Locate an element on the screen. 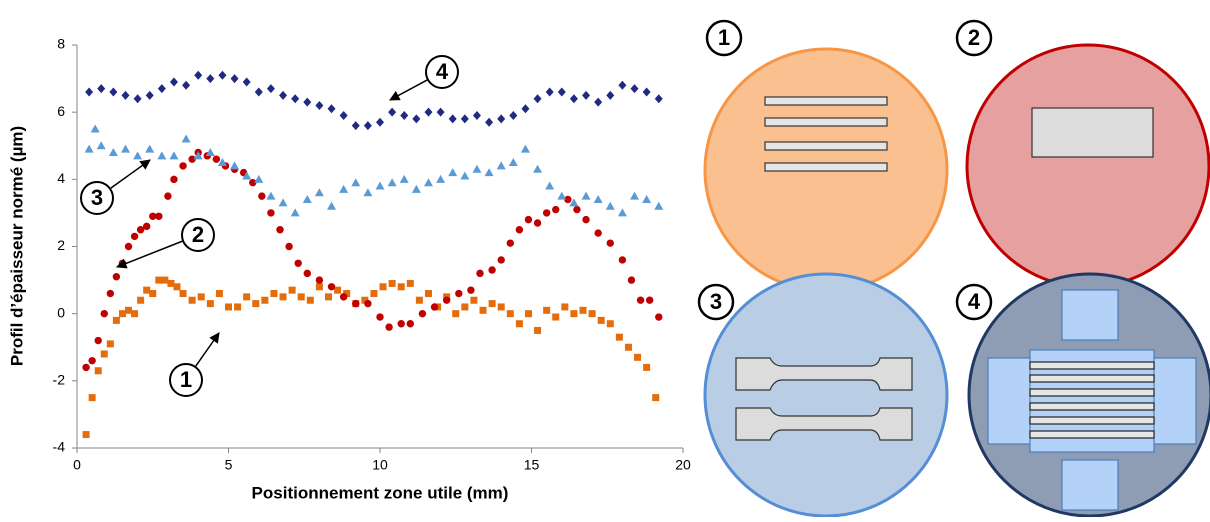 The height and width of the screenshot is (522, 1210). y-tick-label: -2 is located at coordinates (59, 380).